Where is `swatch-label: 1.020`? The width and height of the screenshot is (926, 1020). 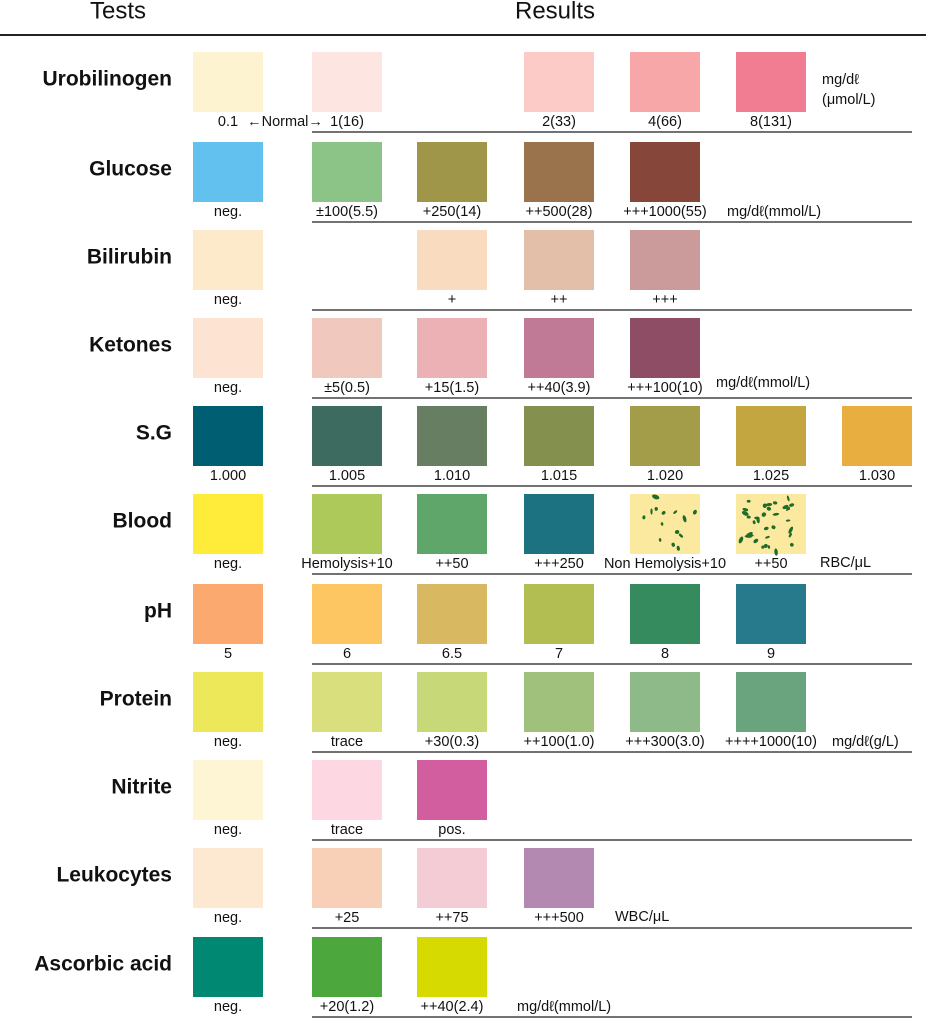 swatch-label: 1.020 is located at coordinates (665, 476).